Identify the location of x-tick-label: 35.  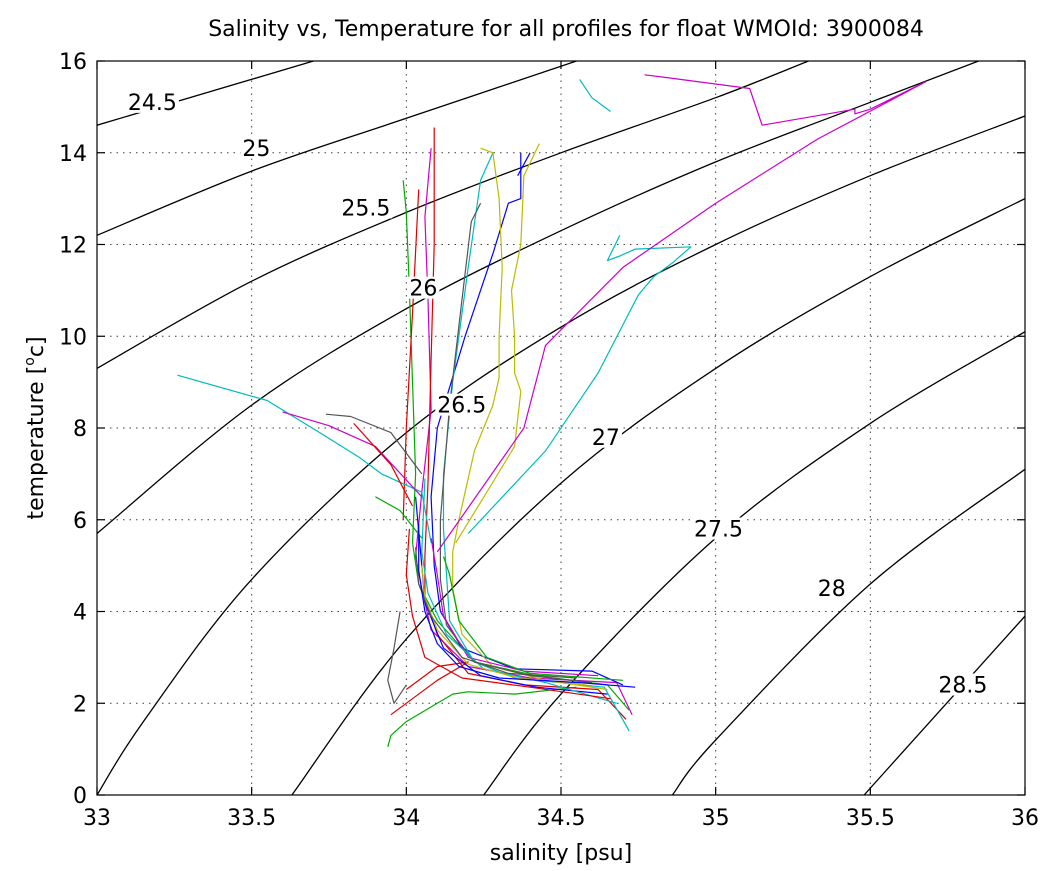
(716, 818).